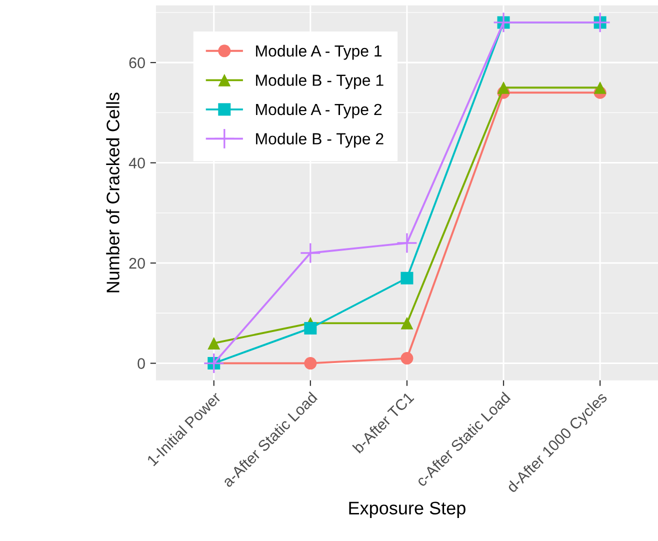 This screenshot has width=658, height=541. Describe the element at coordinates (320, 82) in the screenshot. I see `legend-label: Module B - Type 1` at that location.